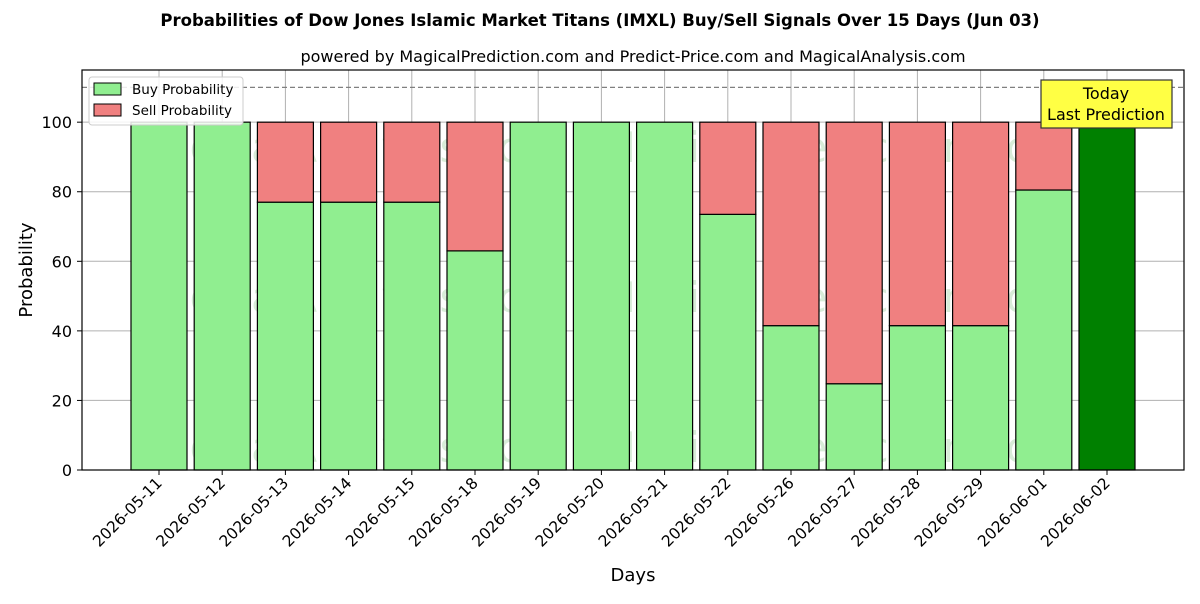 The height and width of the screenshot is (604, 1200). Describe the element at coordinates (56, 122) in the screenshot. I see `y-tick-label: 100` at that location.